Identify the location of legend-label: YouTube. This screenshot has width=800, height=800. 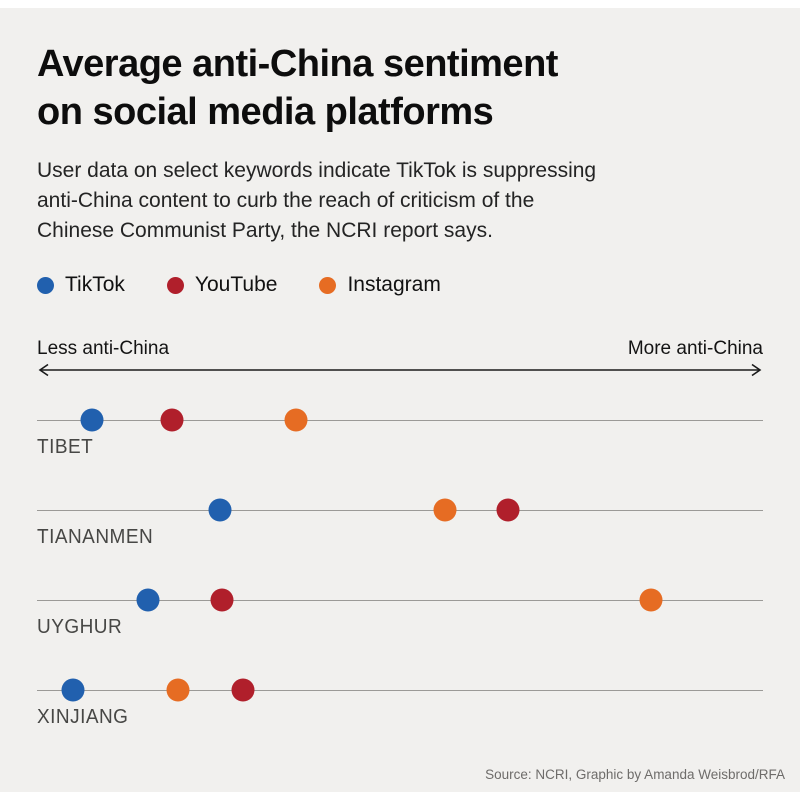
(236, 284).